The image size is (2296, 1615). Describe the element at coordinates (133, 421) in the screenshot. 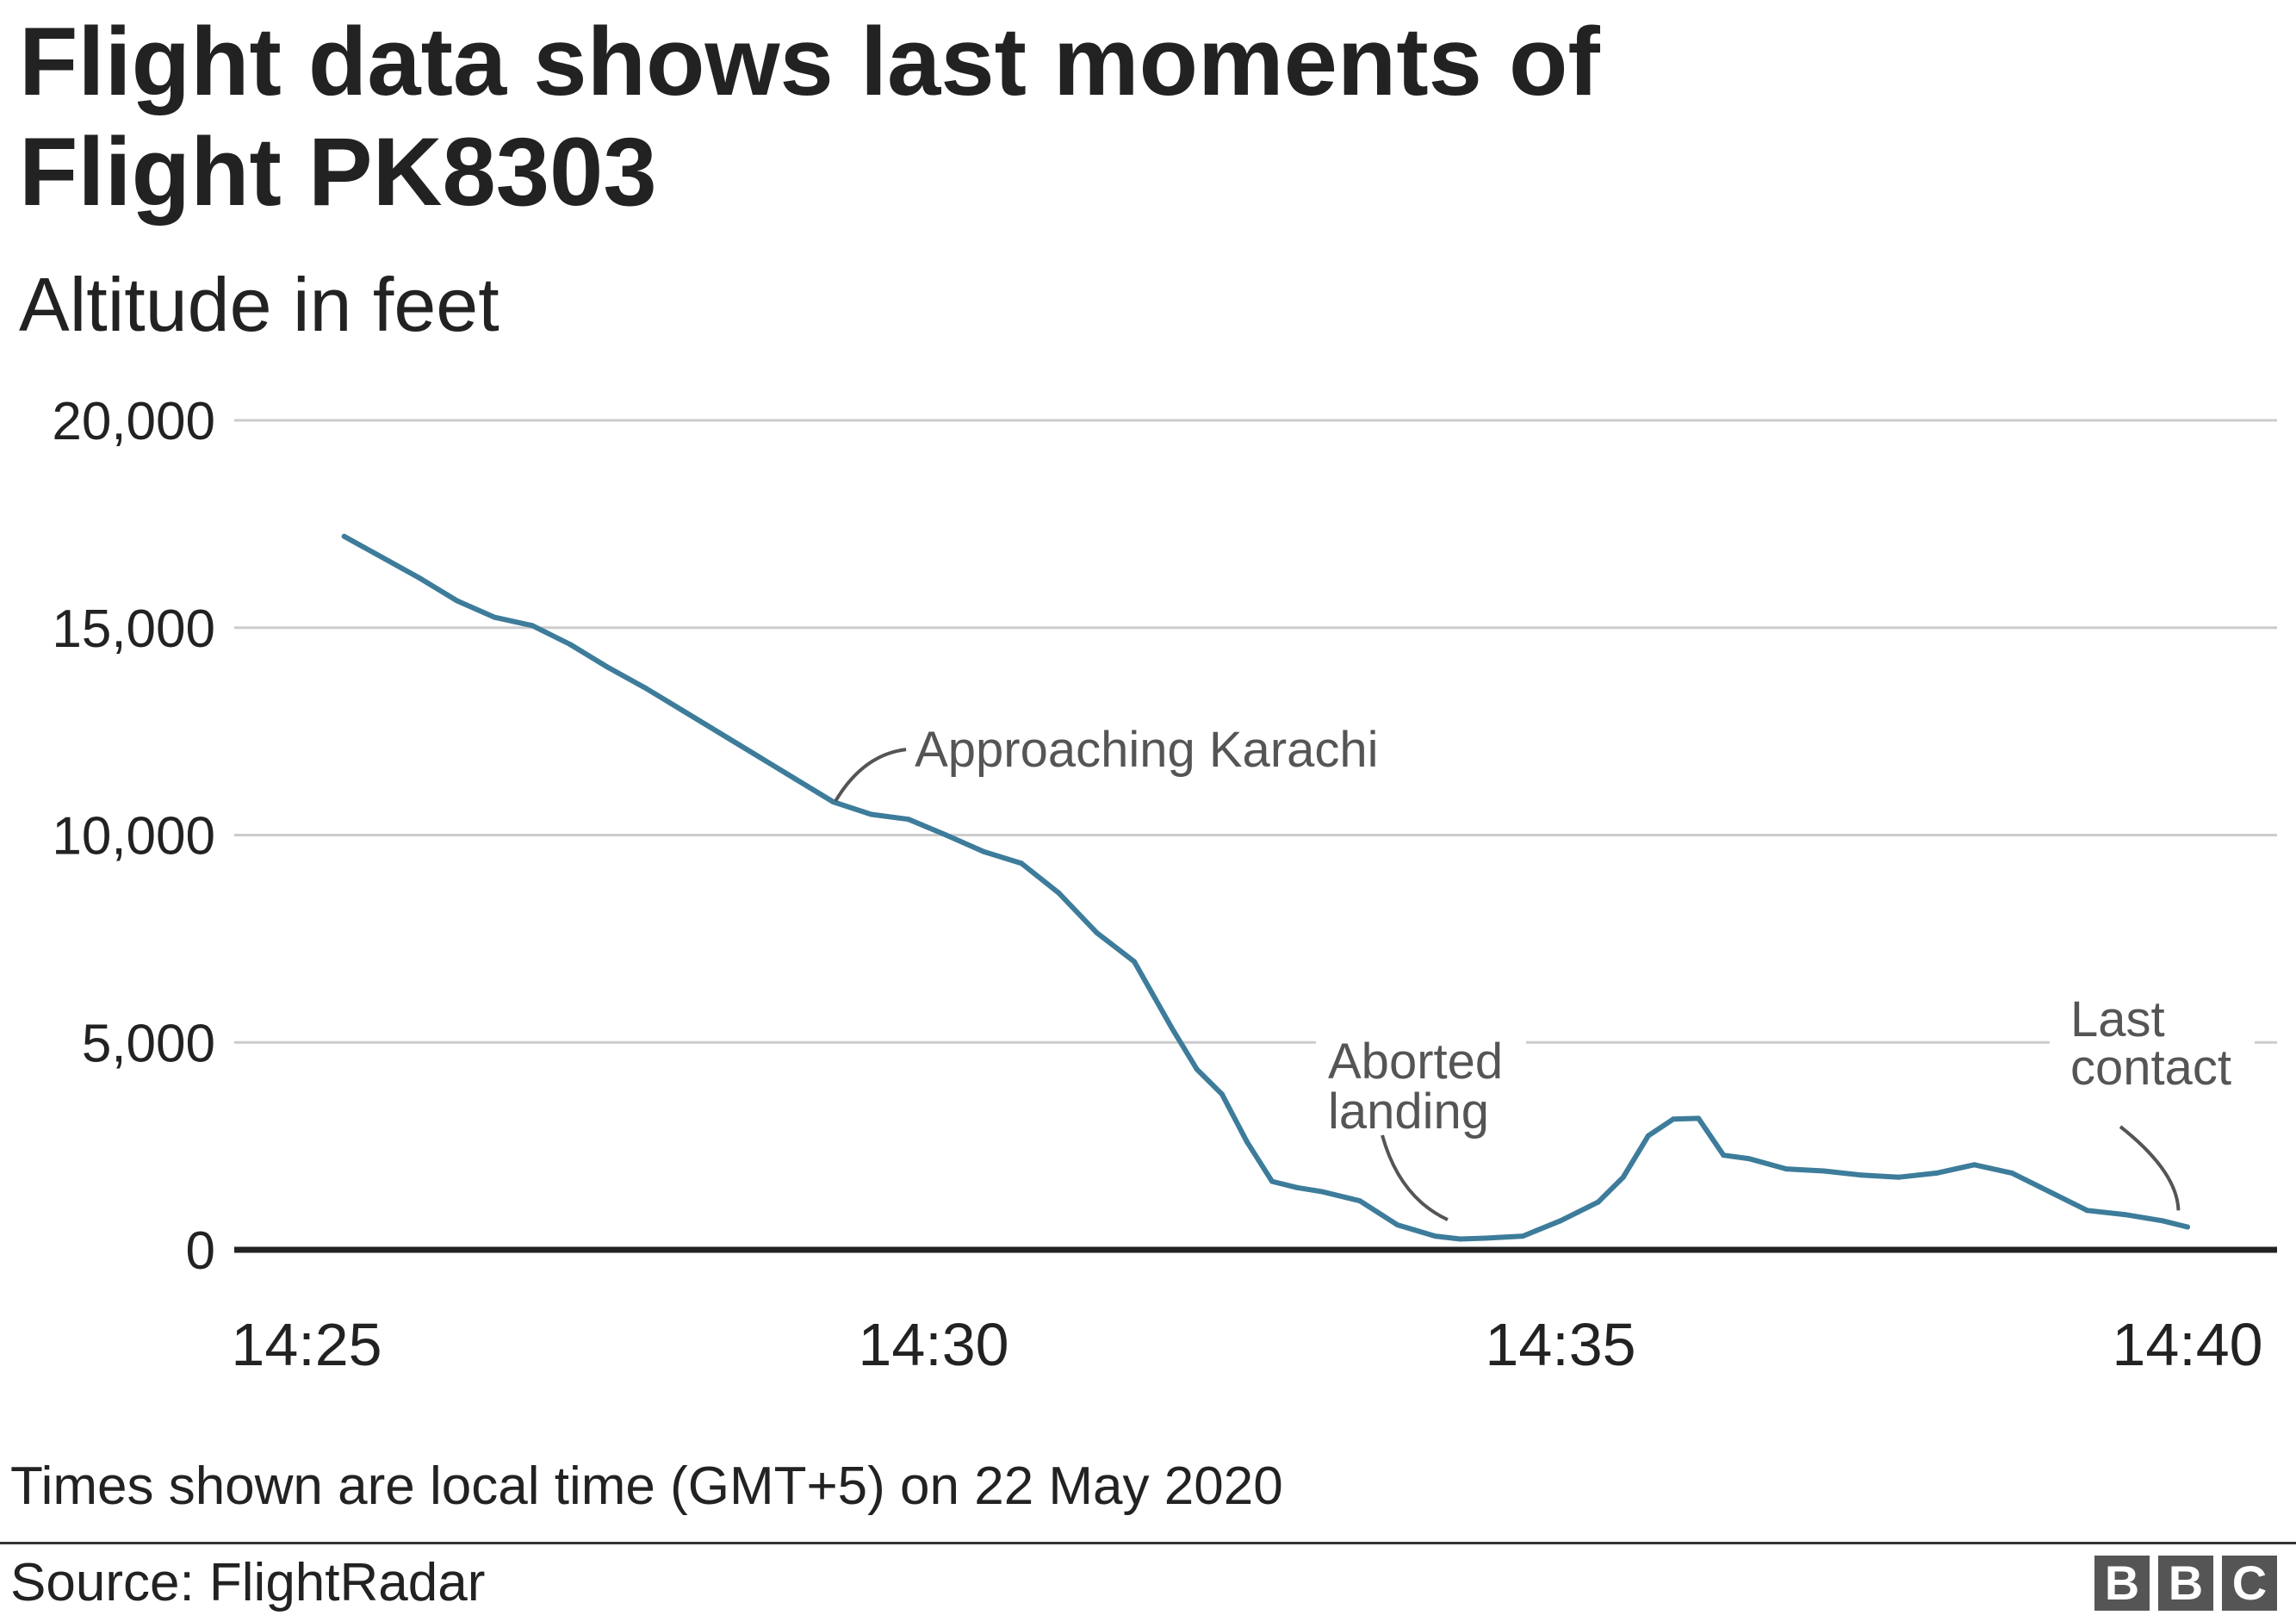

I see `y-tick-label: 20,000` at that location.